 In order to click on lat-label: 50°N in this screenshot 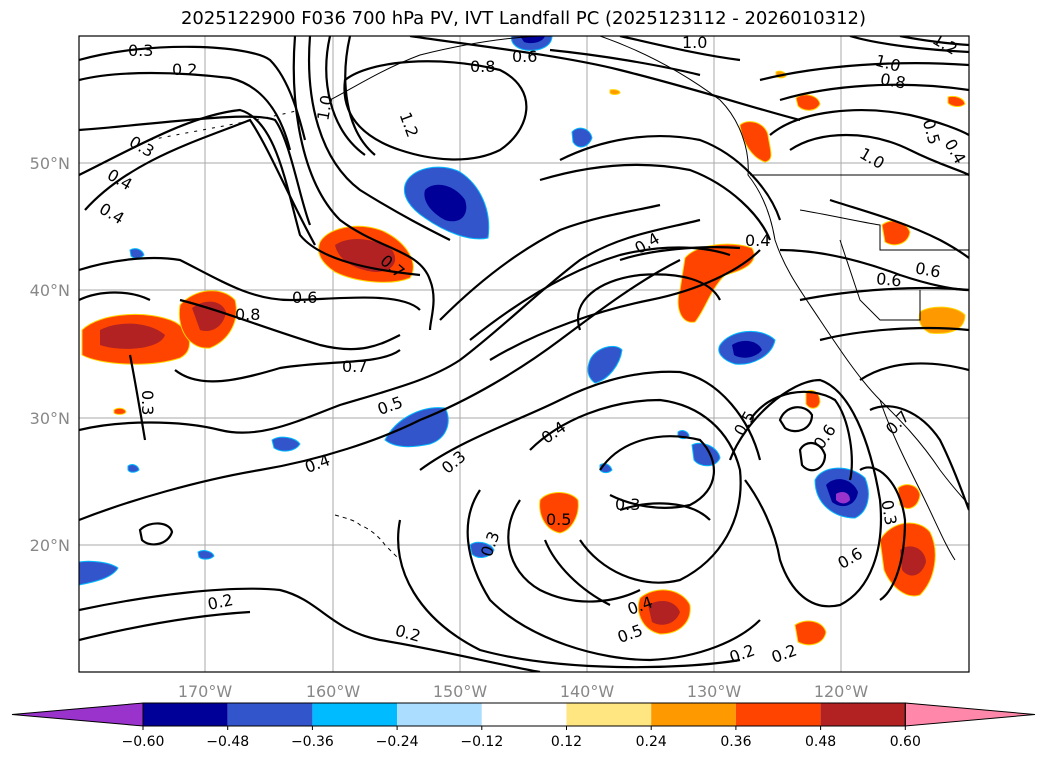, I will do `click(50, 163)`.